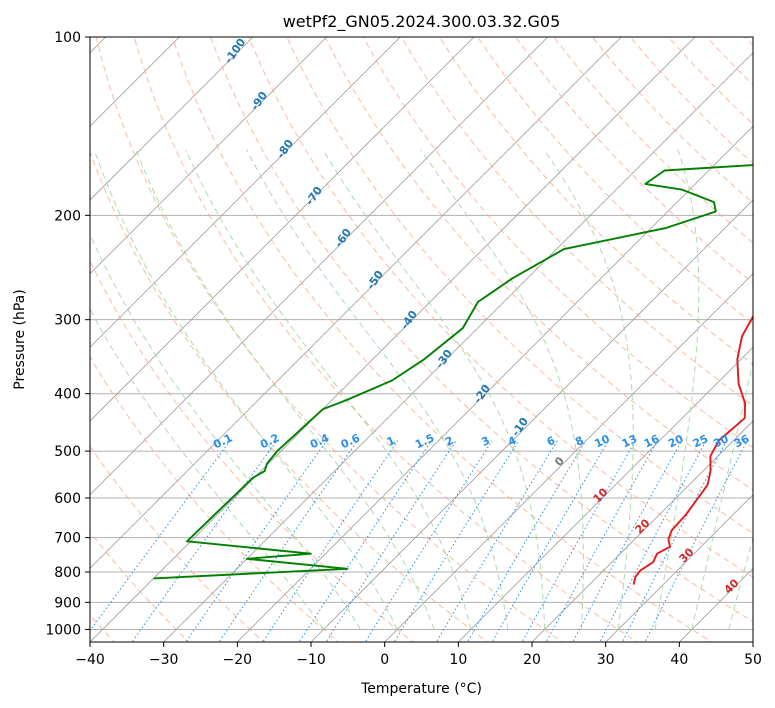  I want to click on y-tick-label: 700, so click(67, 539).